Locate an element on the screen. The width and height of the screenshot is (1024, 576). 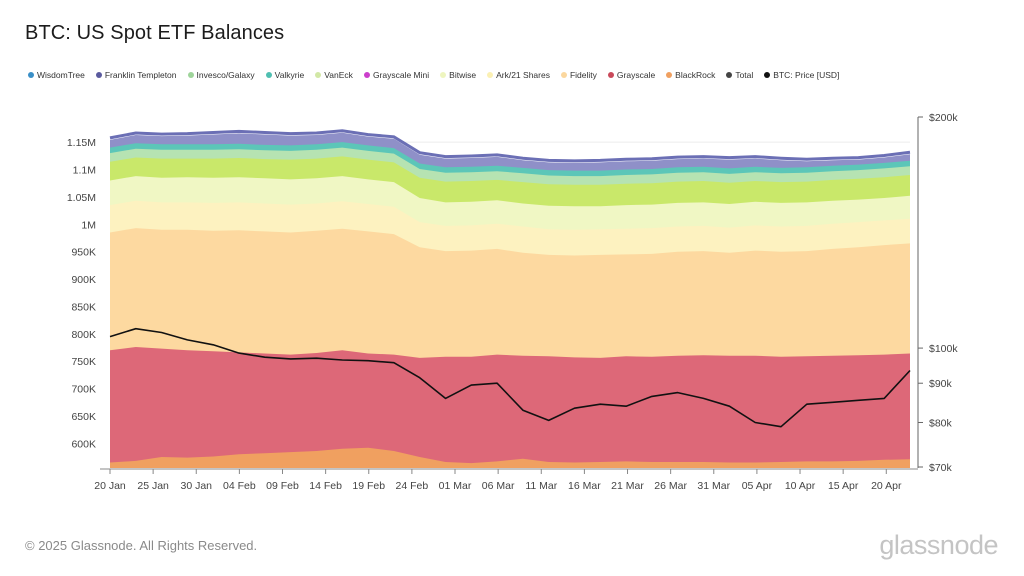
y-left-tick-label: 650K is located at coordinates (83, 417).